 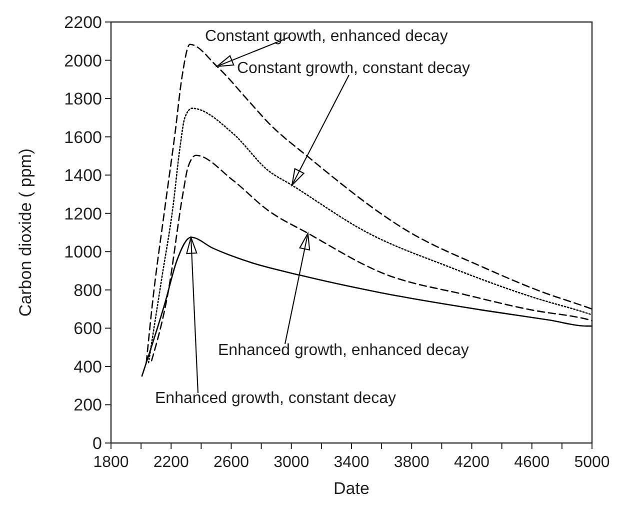 What do you see at coordinates (83, 176) in the screenshot?
I see `y-tick-label: 1400` at bounding box center [83, 176].